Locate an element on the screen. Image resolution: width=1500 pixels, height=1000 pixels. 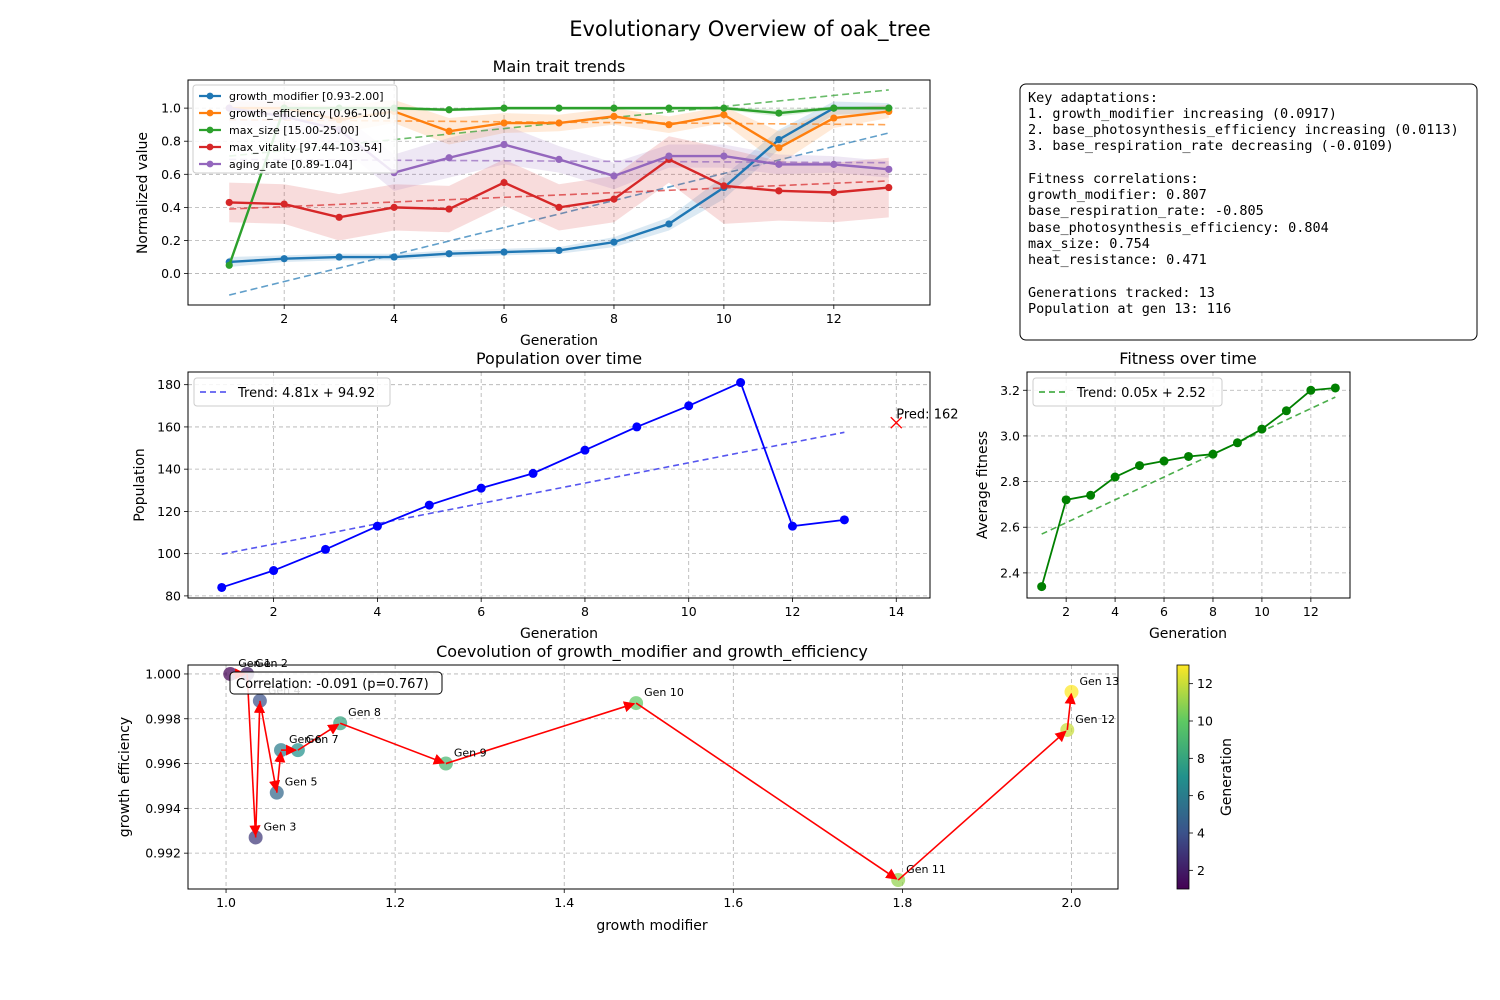
population-legend-label: Trend: 4.81x + 94.92 is located at coordinates (306, 393).